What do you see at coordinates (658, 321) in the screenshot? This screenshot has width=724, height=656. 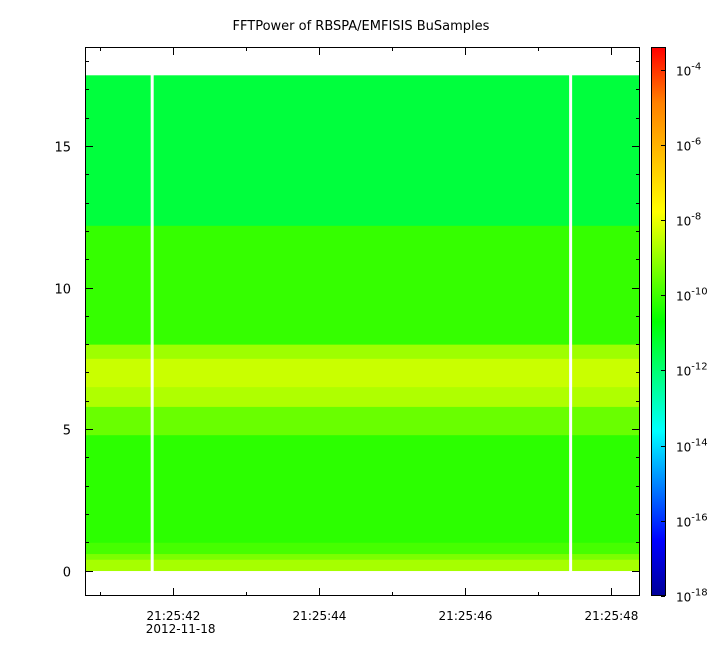 I see `colorbar-gradient` at bounding box center [658, 321].